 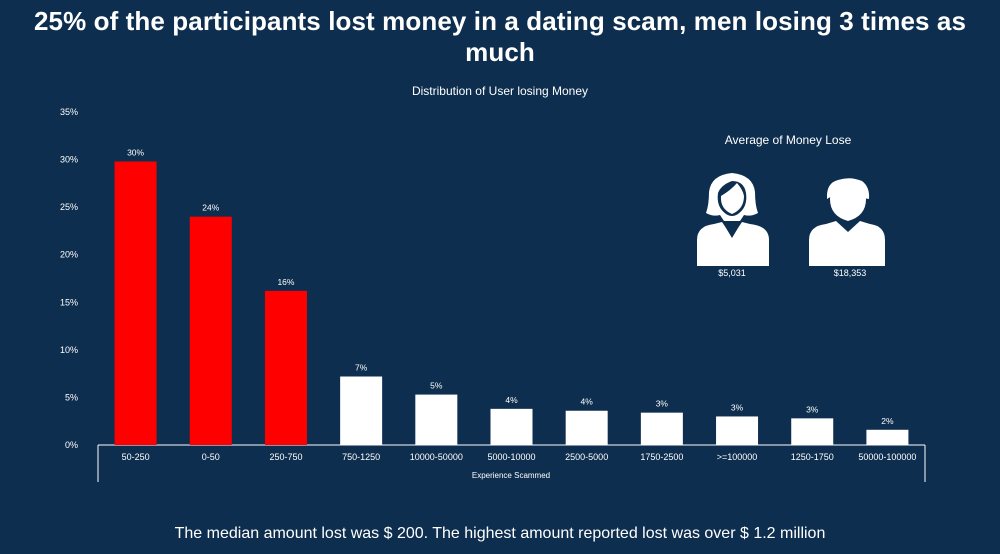 I want to click on x-tick-label: 50000-100000, so click(x=887, y=457).